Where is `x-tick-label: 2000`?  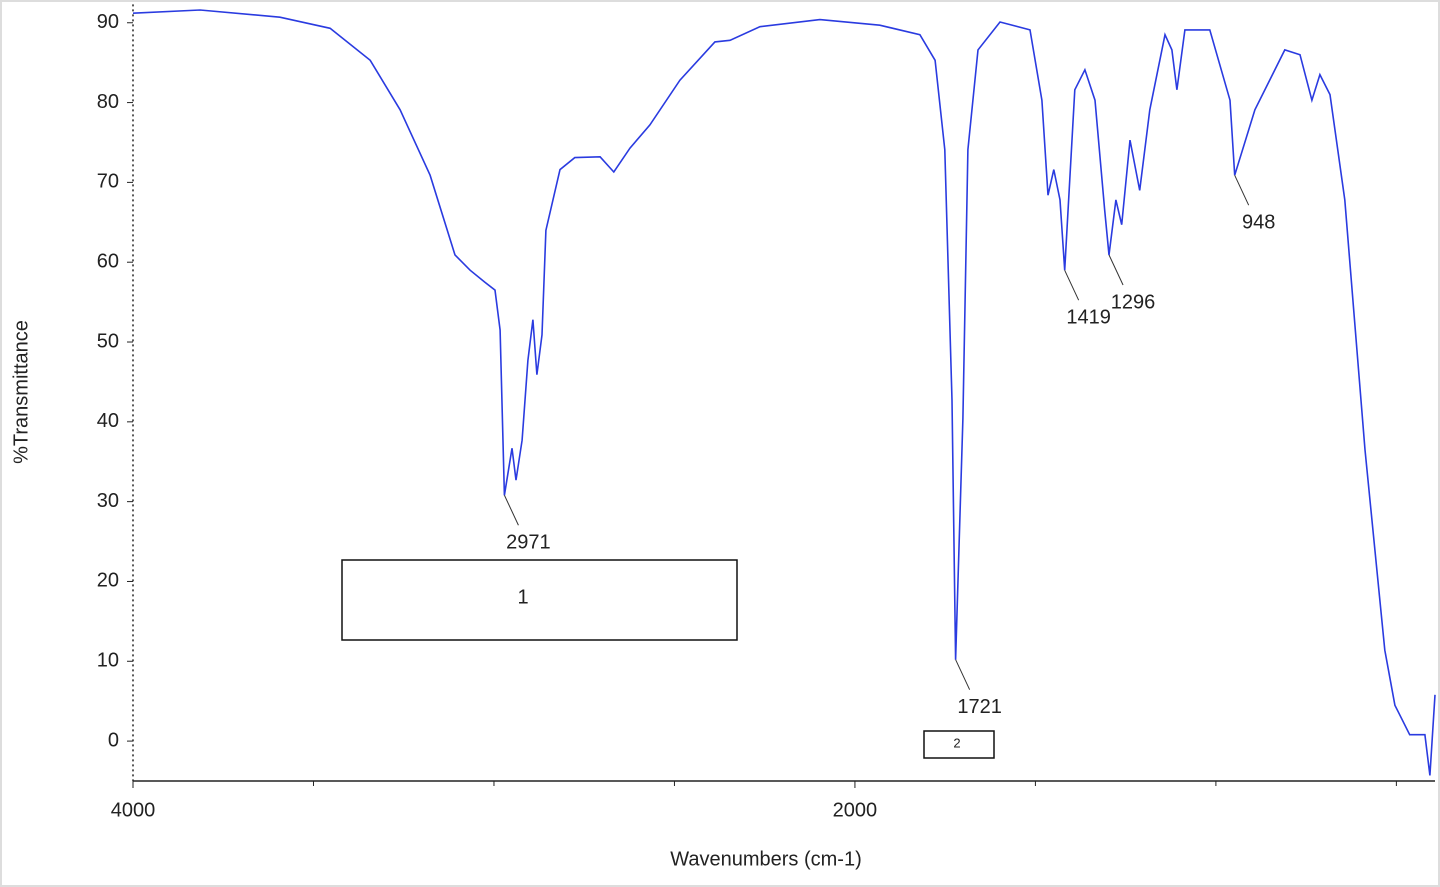
x-tick-label: 2000 is located at coordinates (855, 810).